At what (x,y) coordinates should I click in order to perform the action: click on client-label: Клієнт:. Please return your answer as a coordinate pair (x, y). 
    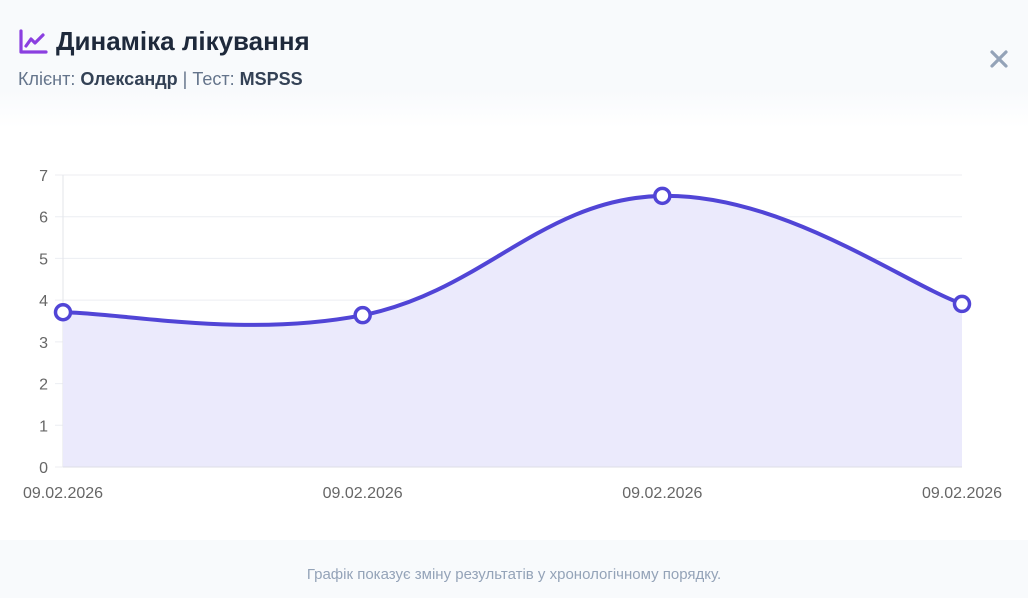
    Looking at the image, I should click on (47, 79).